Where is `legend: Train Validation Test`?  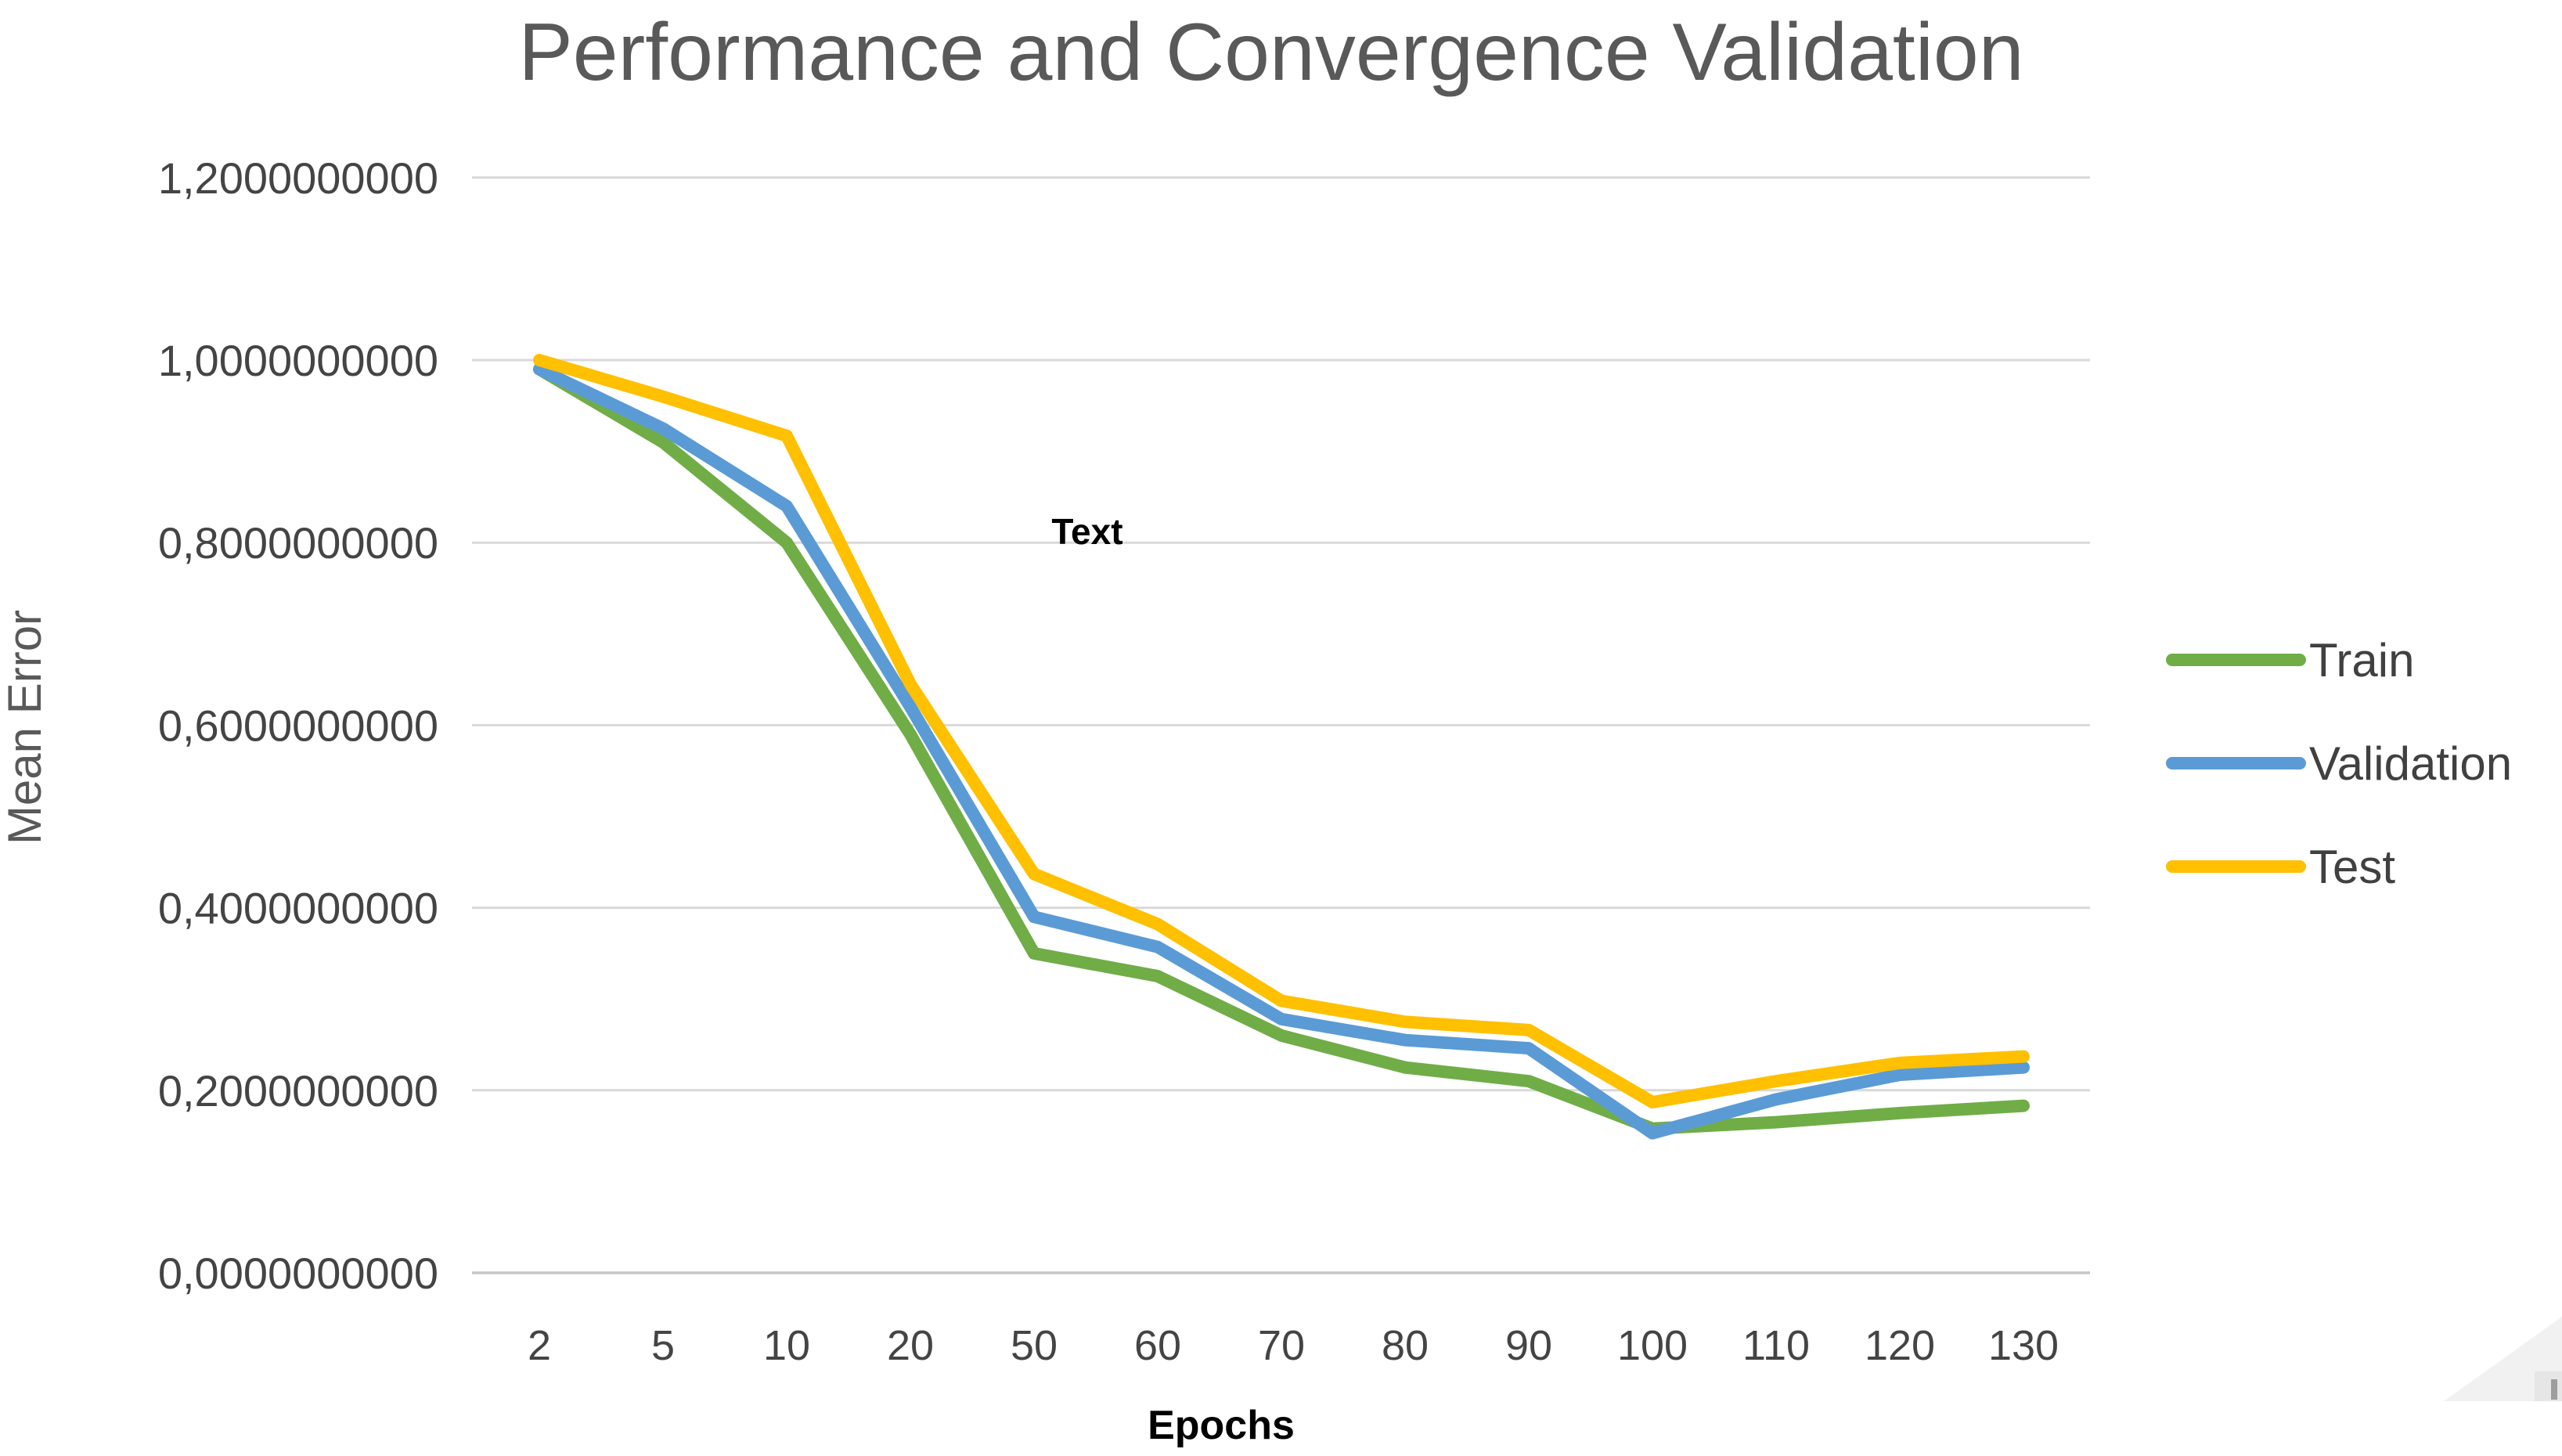
legend: Train Validation Test is located at coordinates (2339, 763).